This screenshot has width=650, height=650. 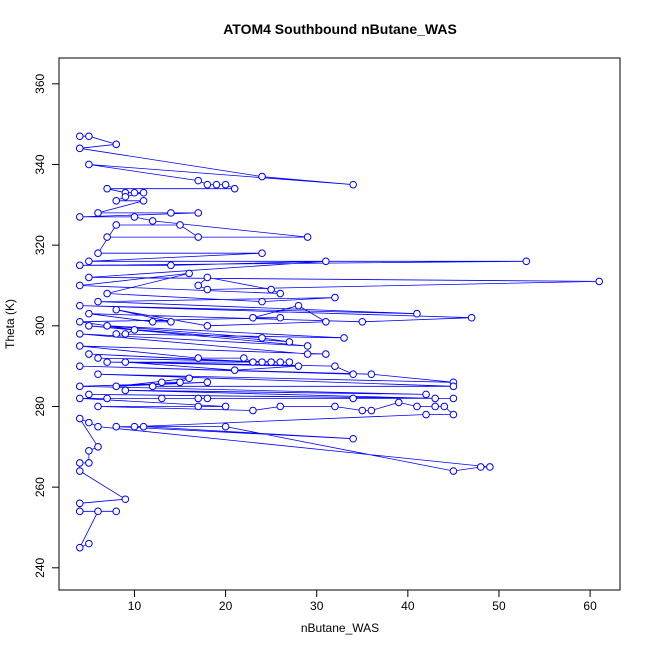 I want to click on chart-title: ATOM4 Southbound nButane_WAS, so click(x=340, y=29).